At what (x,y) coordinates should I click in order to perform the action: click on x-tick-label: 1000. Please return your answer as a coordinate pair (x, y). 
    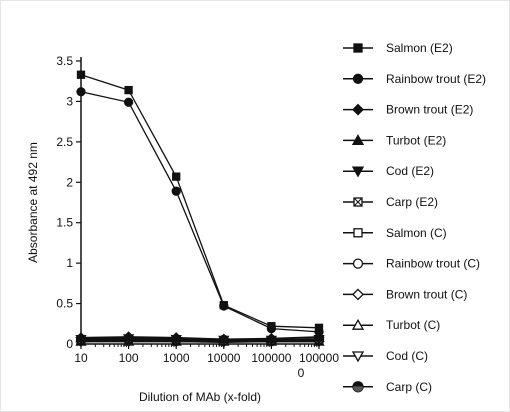
    Looking at the image, I should click on (176, 358).